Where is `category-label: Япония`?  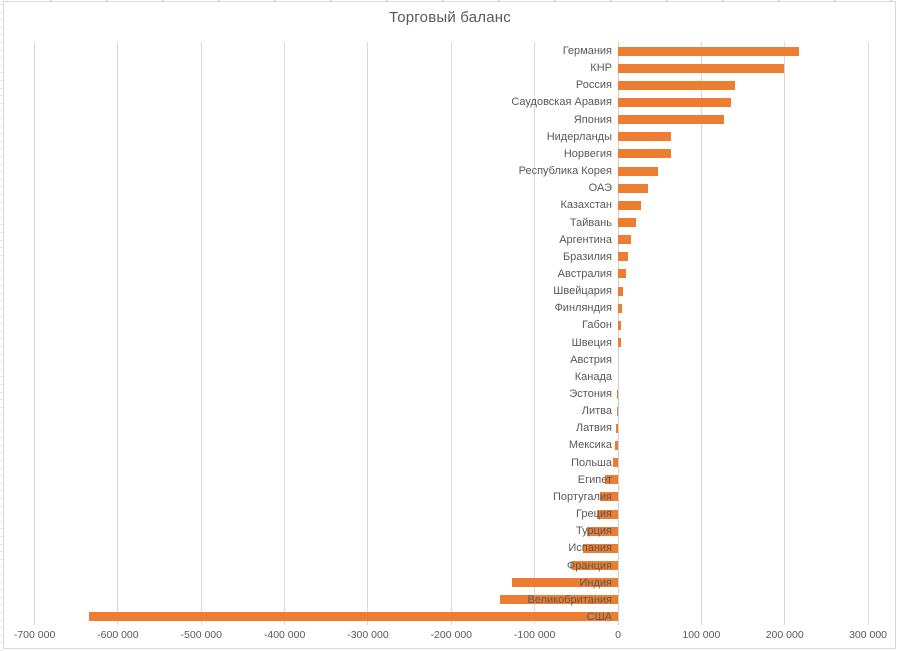 category-label: Япония is located at coordinates (592, 119).